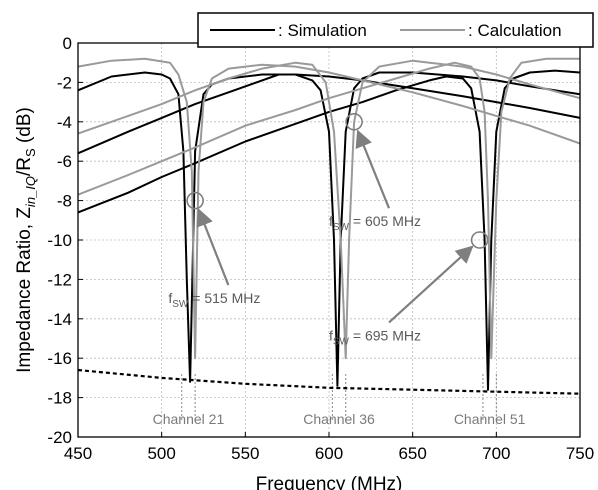 This screenshot has width=598, height=490. I want to click on channel-label: Channel 36, so click(339, 419).